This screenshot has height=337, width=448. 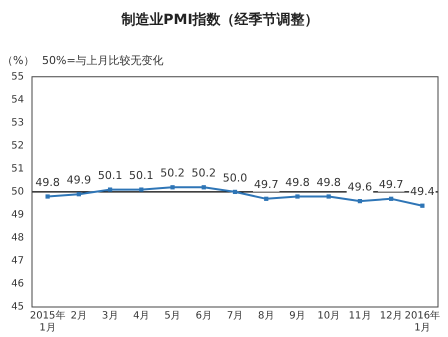 I want to click on y-tick-label: 46, so click(x=17, y=284).